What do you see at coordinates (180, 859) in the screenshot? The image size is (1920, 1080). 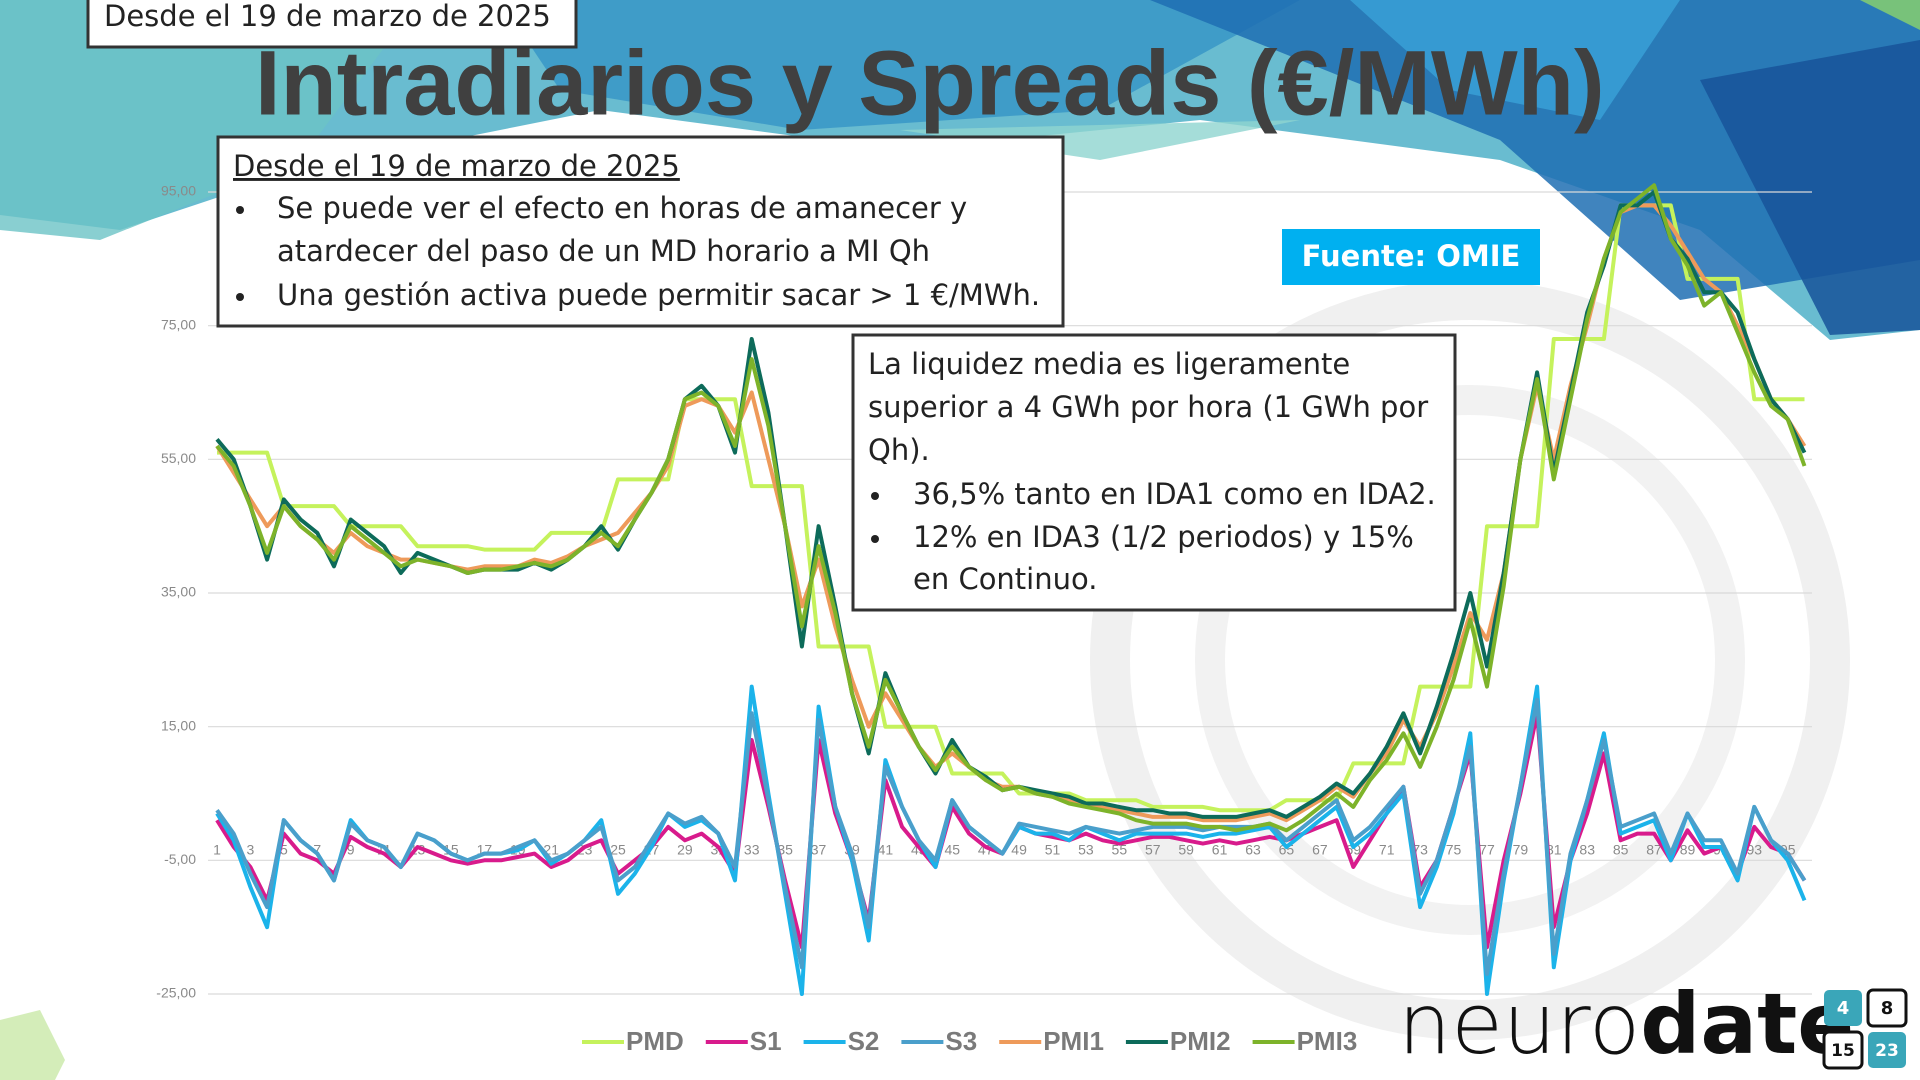 I see `y-tick-label: -5,00` at bounding box center [180, 859].